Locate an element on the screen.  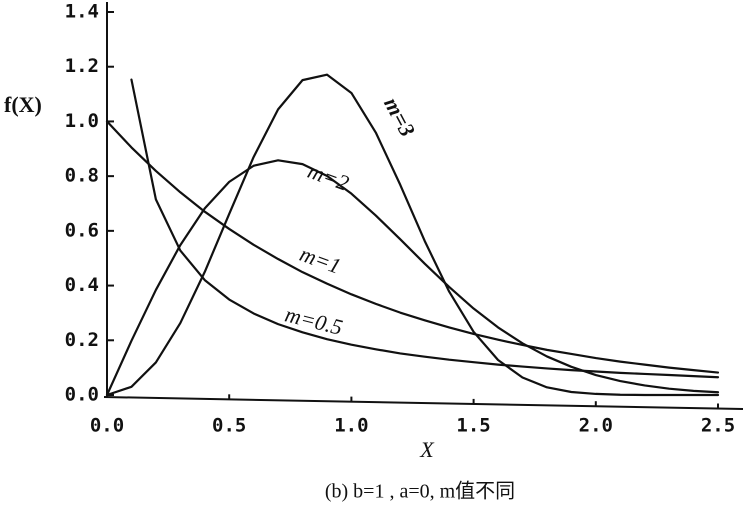
x-tick-label: 1.0 is located at coordinates (351, 426).